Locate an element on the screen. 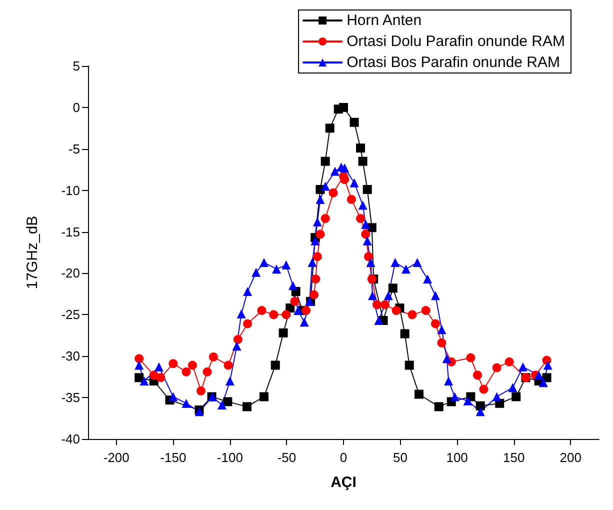  y-tick-label: 0 is located at coordinates (76, 107).